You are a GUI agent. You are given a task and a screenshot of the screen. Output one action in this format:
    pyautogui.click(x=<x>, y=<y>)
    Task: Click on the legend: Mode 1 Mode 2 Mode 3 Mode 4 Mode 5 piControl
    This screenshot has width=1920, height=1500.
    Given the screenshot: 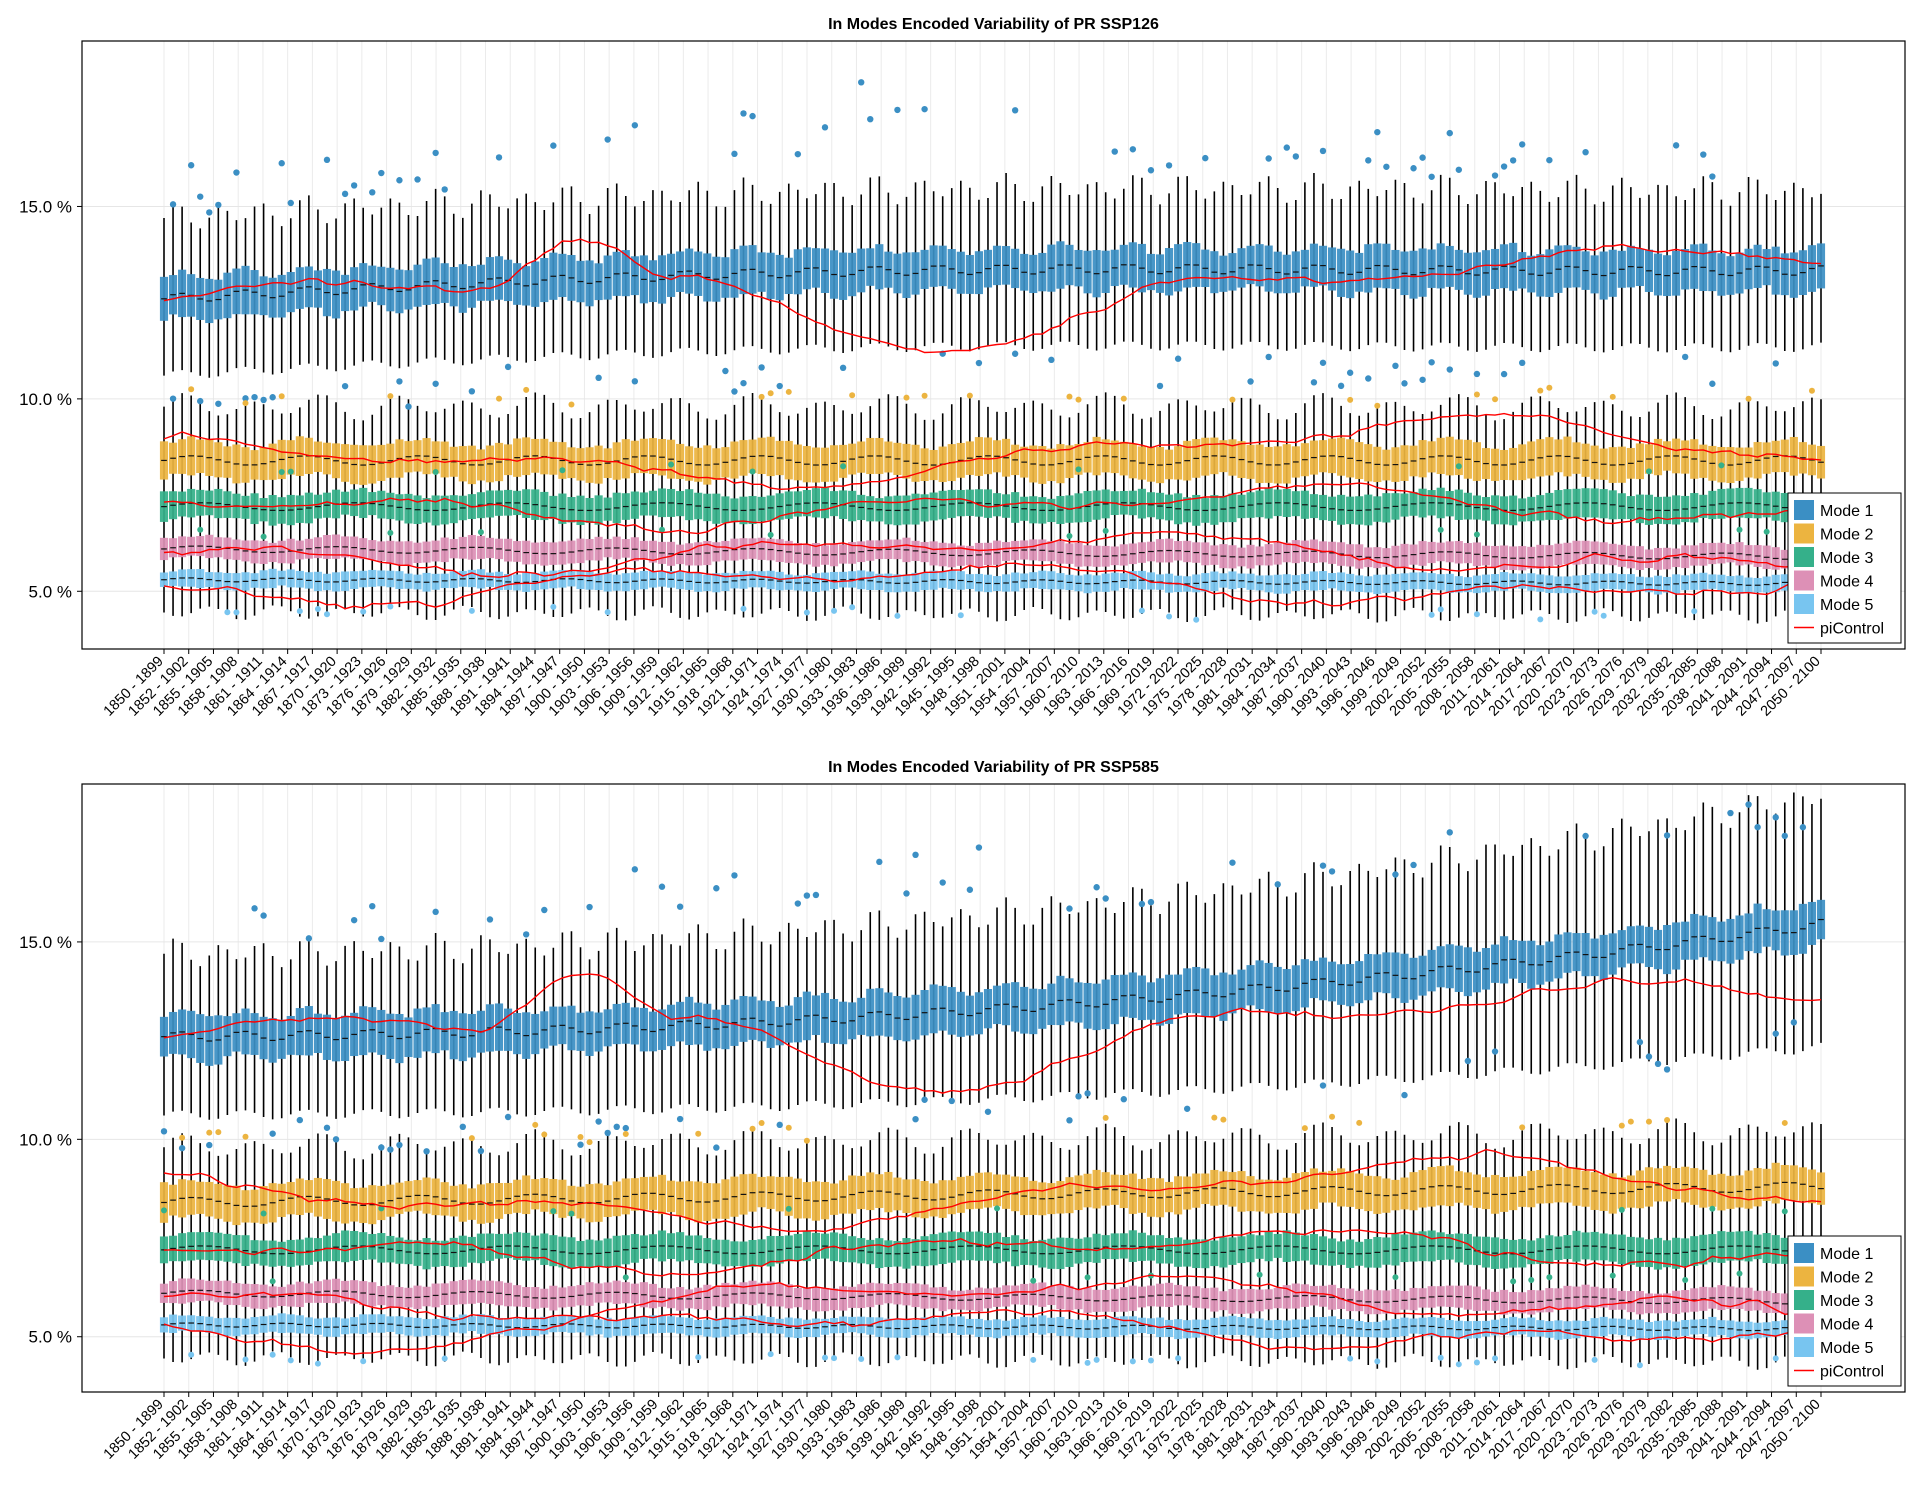 What is the action you would take?
    pyautogui.click(x=1844, y=568)
    